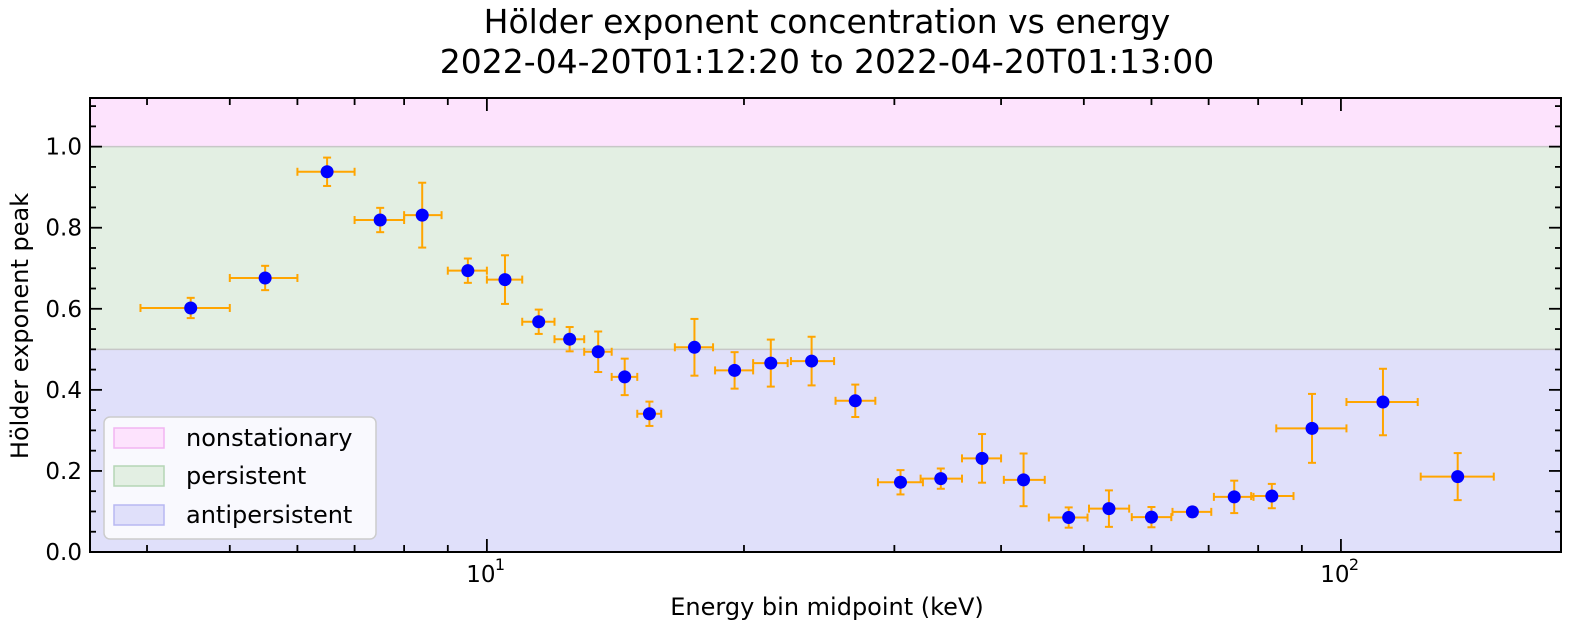 This screenshot has height=631, width=1578. Describe the element at coordinates (269, 438) in the screenshot. I see `legend-label-nonstationary: nonstationary` at that location.